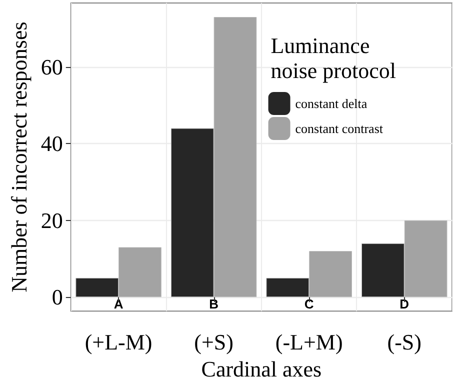 Image resolution: width=454 pixels, height=385 pixels. Describe the element at coordinates (309, 304) in the screenshot. I see `annotation: C` at that location.